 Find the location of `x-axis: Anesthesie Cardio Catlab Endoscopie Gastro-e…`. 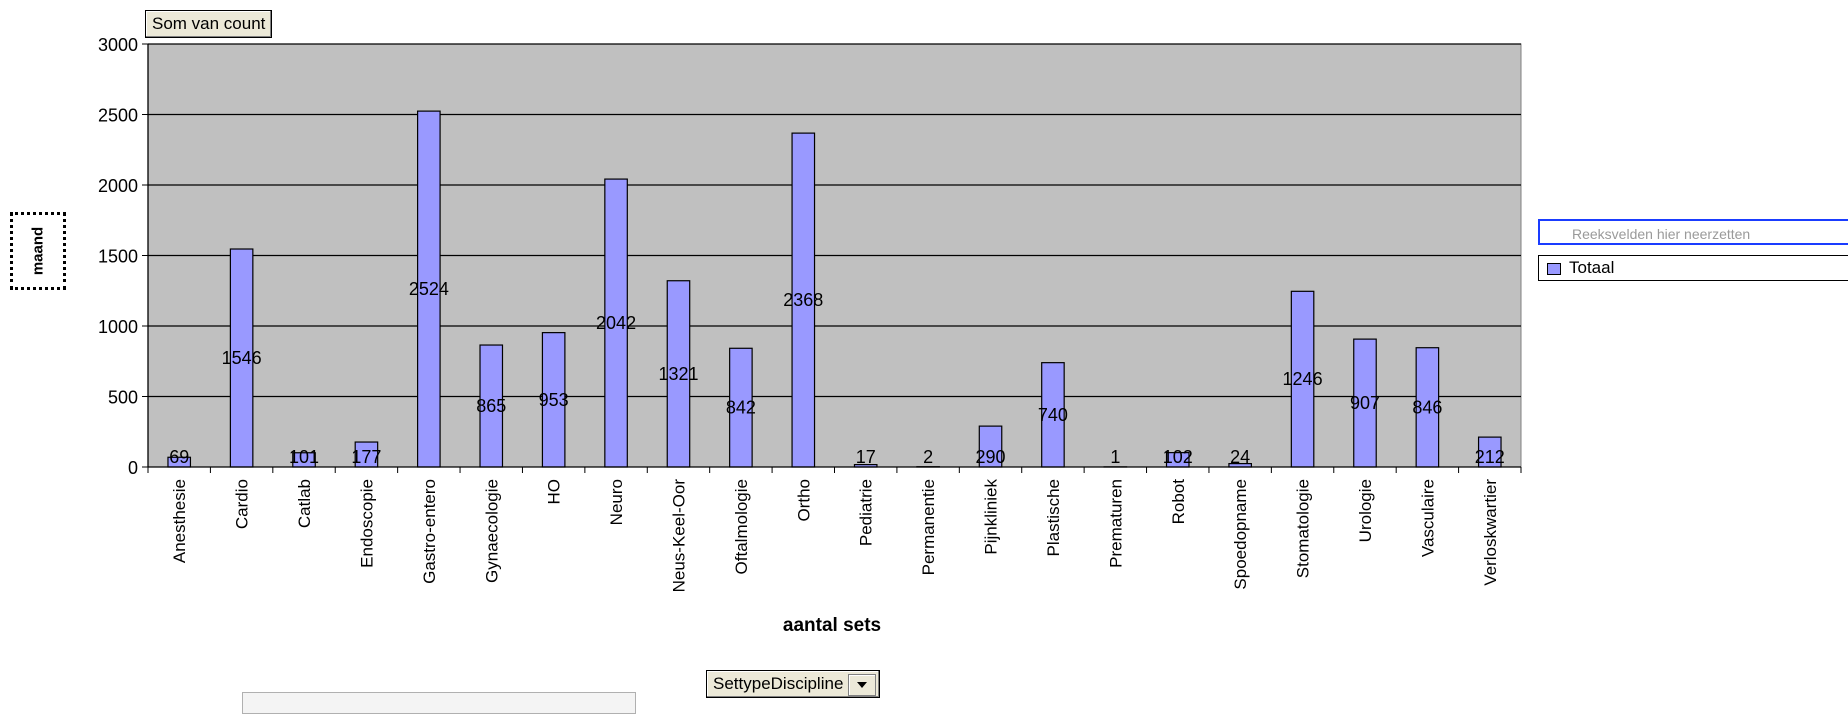

x-axis: Anesthesie Cardio Catlab Endoscopie Gastro-e… is located at coordinates (834, 529).